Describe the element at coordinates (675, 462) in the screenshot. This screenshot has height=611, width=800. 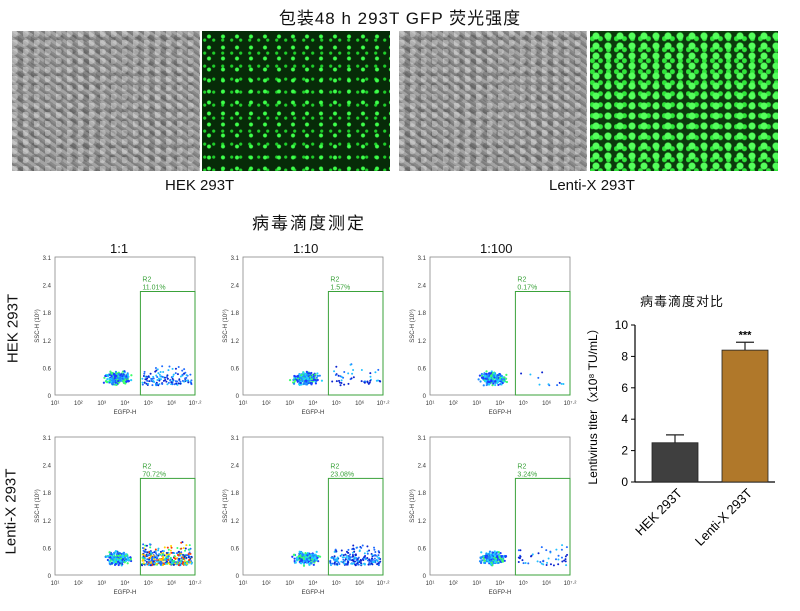
I see `bar` at that location.